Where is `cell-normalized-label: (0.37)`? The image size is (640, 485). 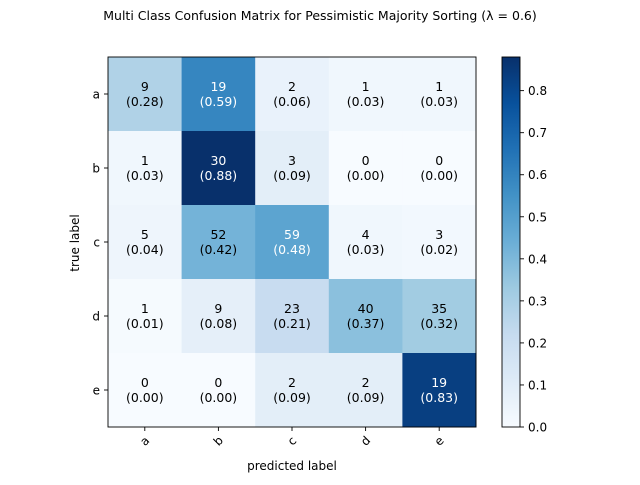
cell-normalized-label: (0.37) is located at coordinates (366, 323).